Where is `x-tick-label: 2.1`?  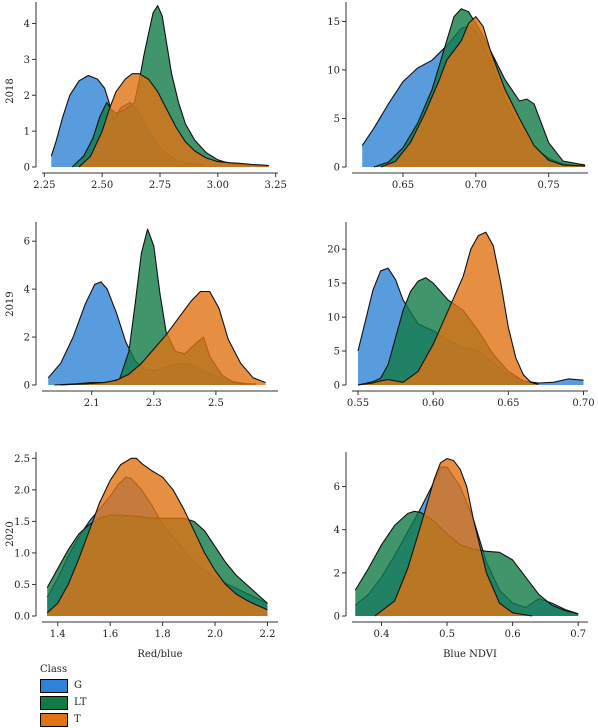 x-tick-label: 2.1 is located at coordinates (92, 403).